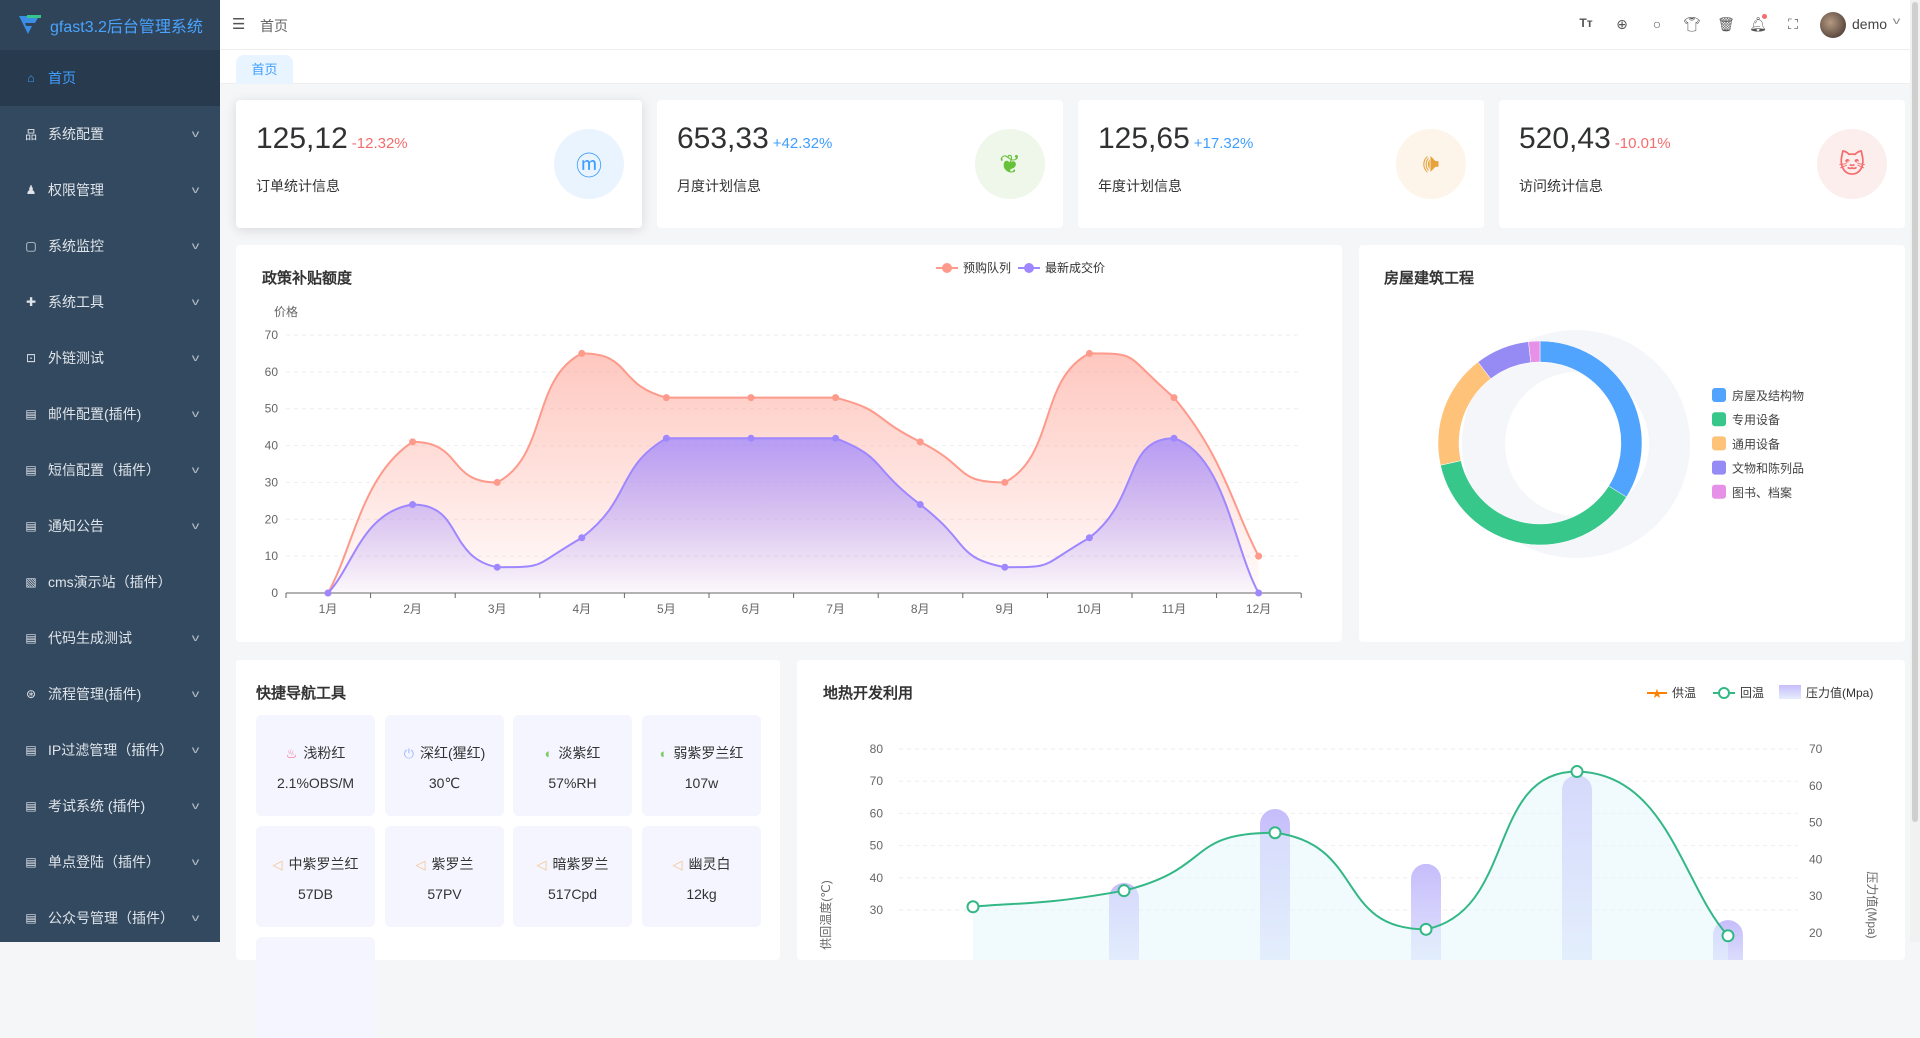  What do you see at coordinates (1540, 443) in the screenshot?
I see `donut-hole` at bounding box center [1540, 443].